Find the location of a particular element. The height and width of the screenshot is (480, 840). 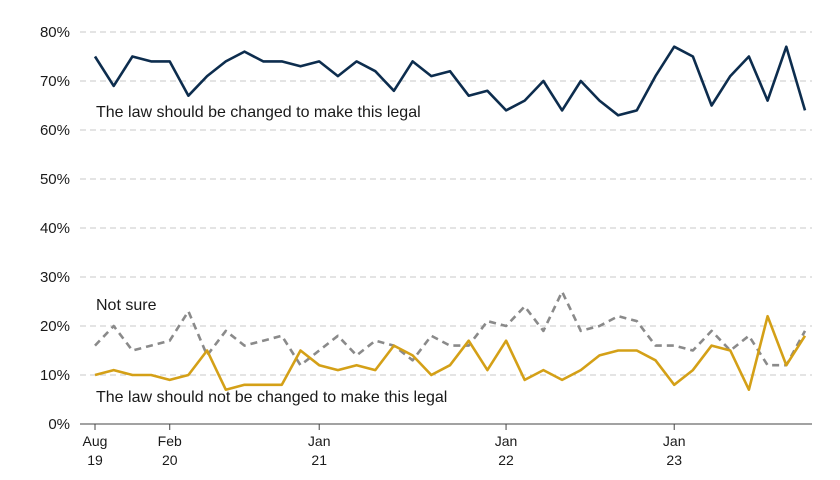

x-axis: Aug19Feb20Jan21Jan22Jan23Feb24Jan25 is located at coordinates (446, 445).